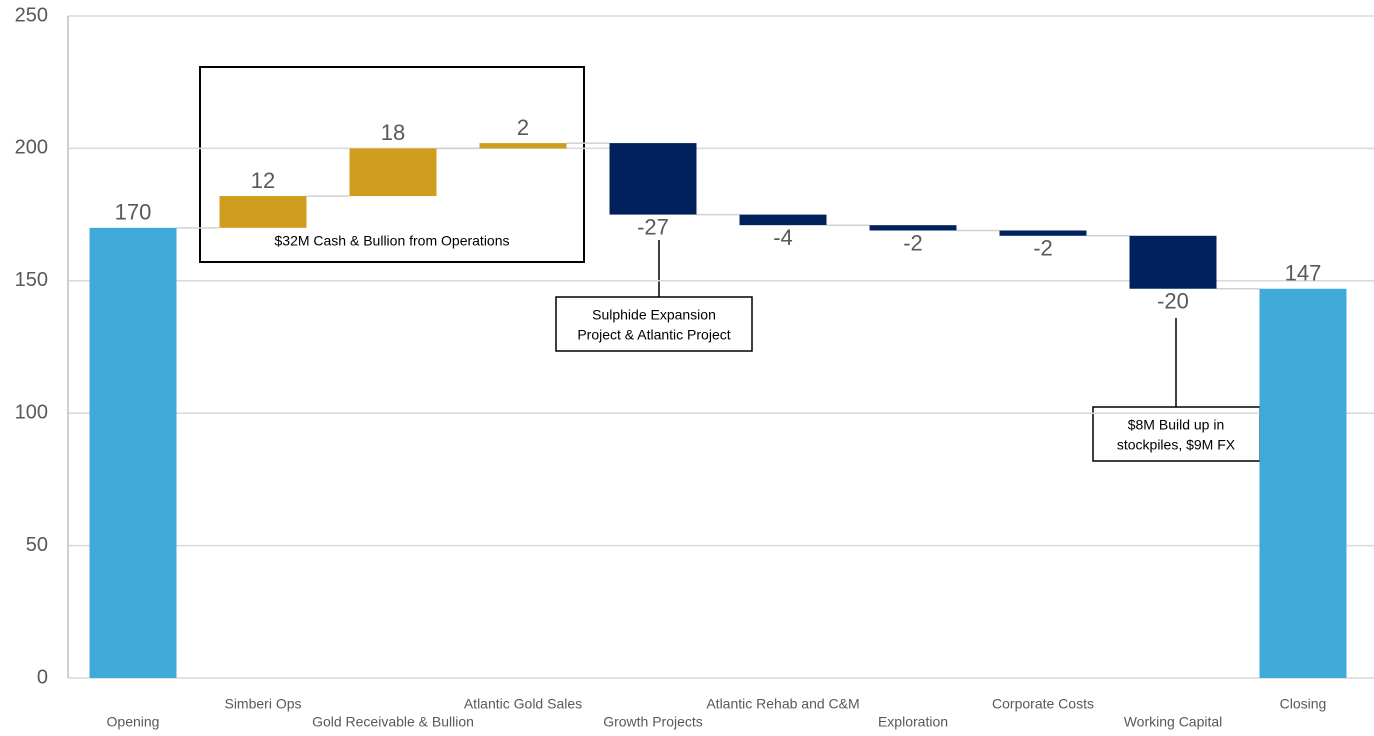 Image resolution: width=1374 pixels, height=736 pixels. I want to click on x-tick-label: Gold Receivable & Bullion, so click(393, 722).